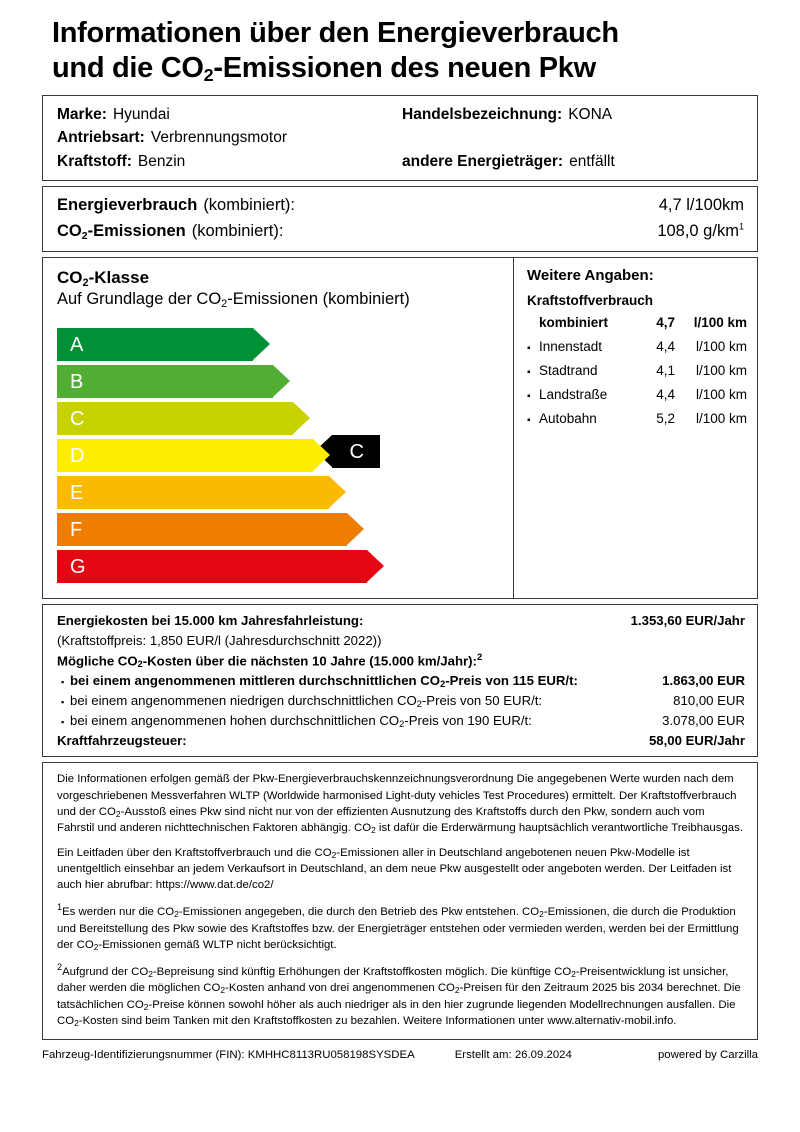 The width and height of the screenshot is (800, 1132). Describe the element at coordinates (122, 741) in the screenshot. I see `kraftfahrzeugsteuer-label: Kraftfahrzeugsteuer:` at that location.